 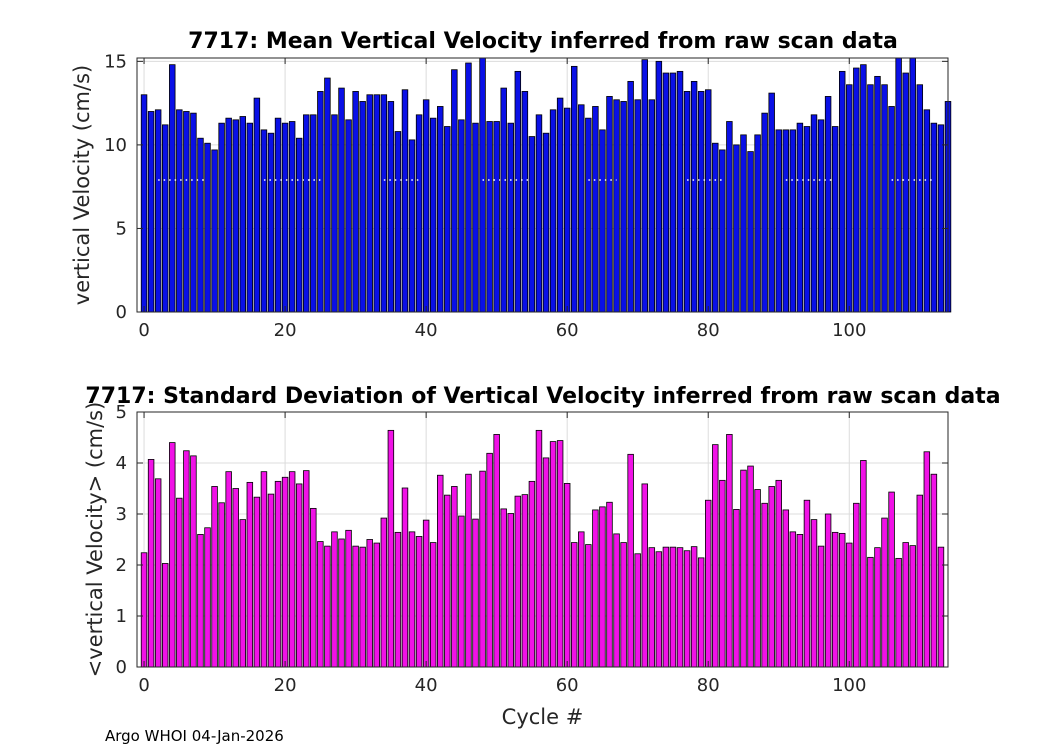 What do you see at coordinates (115, 61) in the screenshot?
I see `y-tick-label: 15` at bounding box center [115, 61].